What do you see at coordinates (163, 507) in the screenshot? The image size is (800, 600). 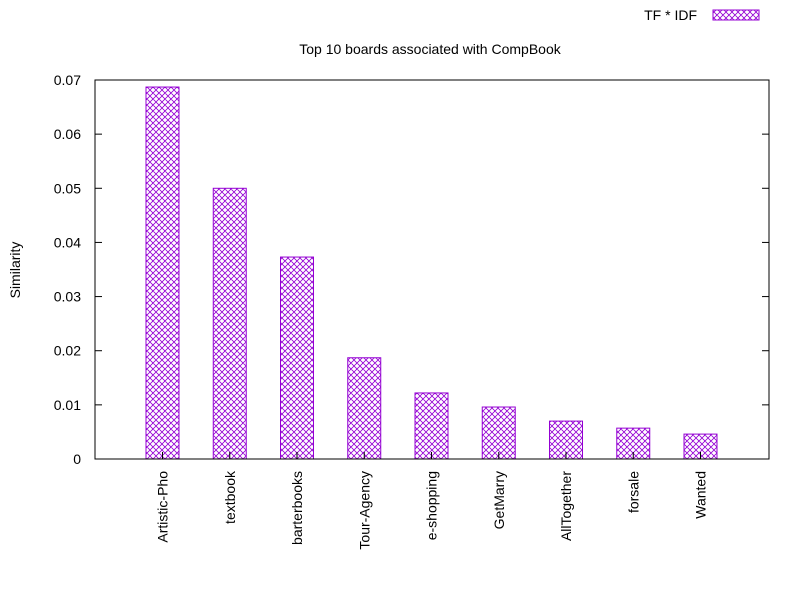 I see `x-tick-label: Artistic-Pho` at bounding box center [163, 507].